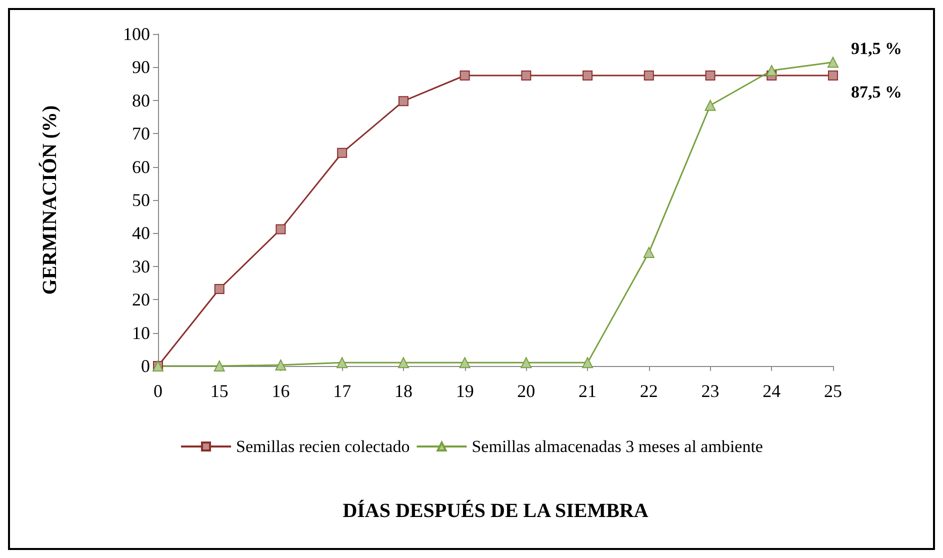  Describe the element at coordinates (141, 300) in the screenshot. I see `y-tick-label: 20` at that location.